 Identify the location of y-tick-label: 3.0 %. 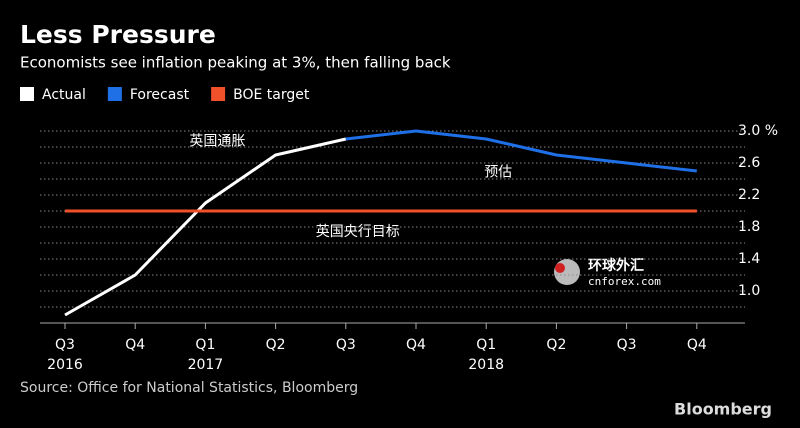
(758, 131).